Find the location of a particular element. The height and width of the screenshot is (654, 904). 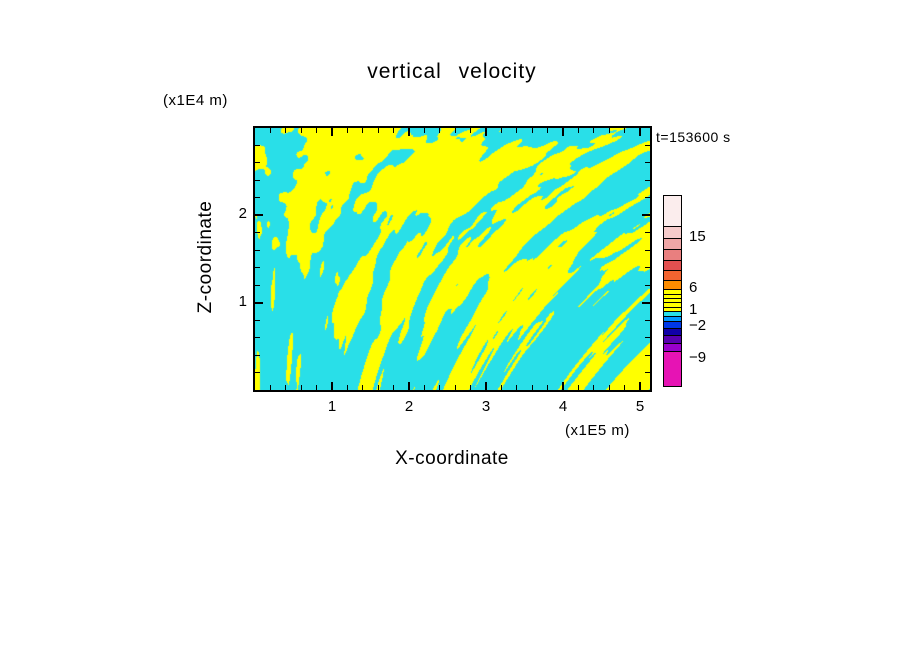

colorbar is located at coordinates (672, 291).